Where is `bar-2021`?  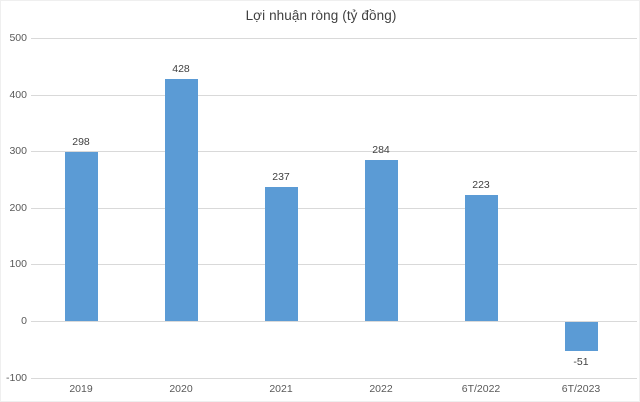
bar-2021 is located at coordinates (281, 253).